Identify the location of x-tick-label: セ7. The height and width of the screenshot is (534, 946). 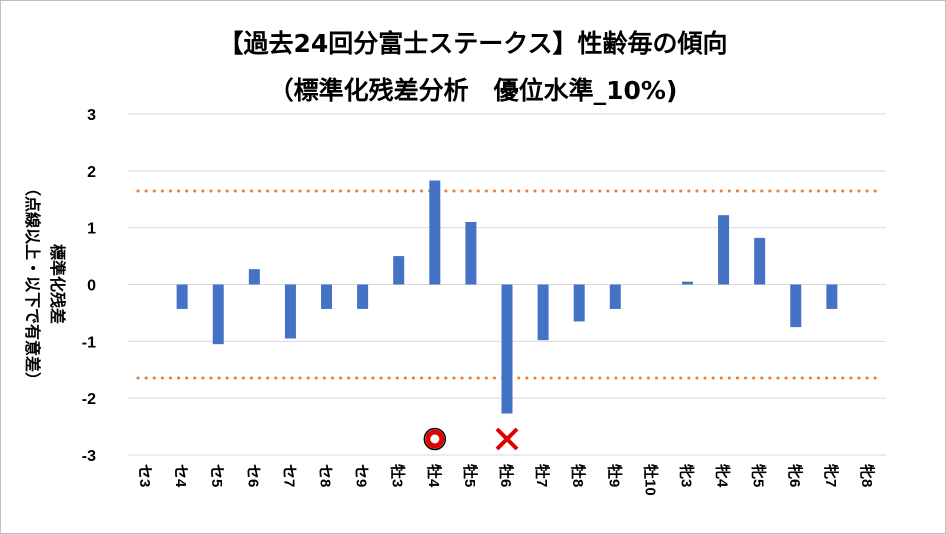
(288, 475).